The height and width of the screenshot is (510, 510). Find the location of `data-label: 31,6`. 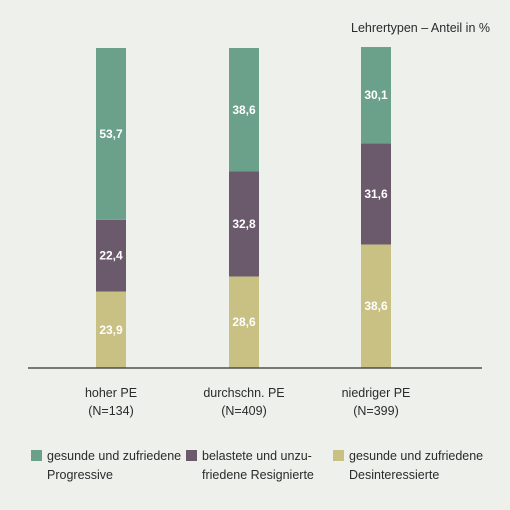

data-label: 31,6 is located at coordinates (376, 194).